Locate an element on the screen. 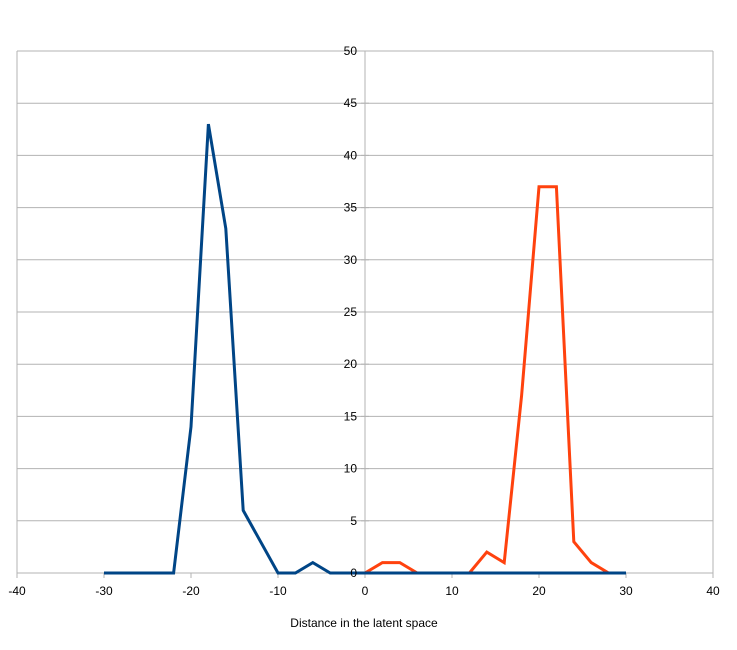 The height and width of the screenshot is (650, 737). y-tick-label: 5 is located at coordinates (353, 521).